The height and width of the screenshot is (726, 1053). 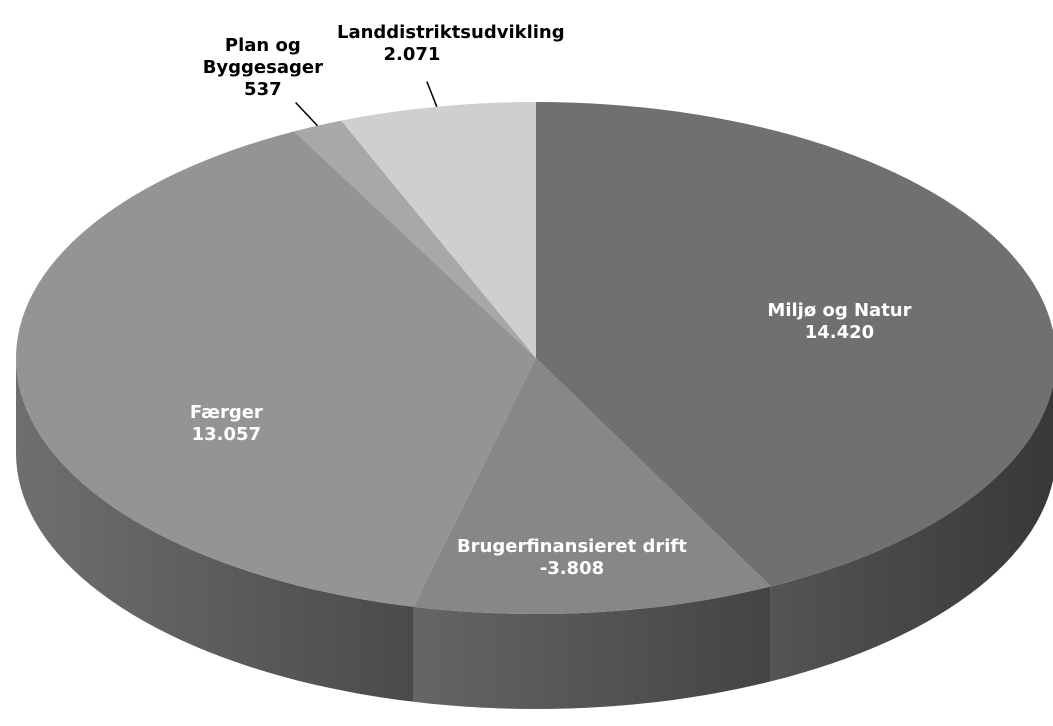 What do you see at coordinates (226, 413) in the screenshot?
I see `label-category: Færger` at bounding box center [226, 413].